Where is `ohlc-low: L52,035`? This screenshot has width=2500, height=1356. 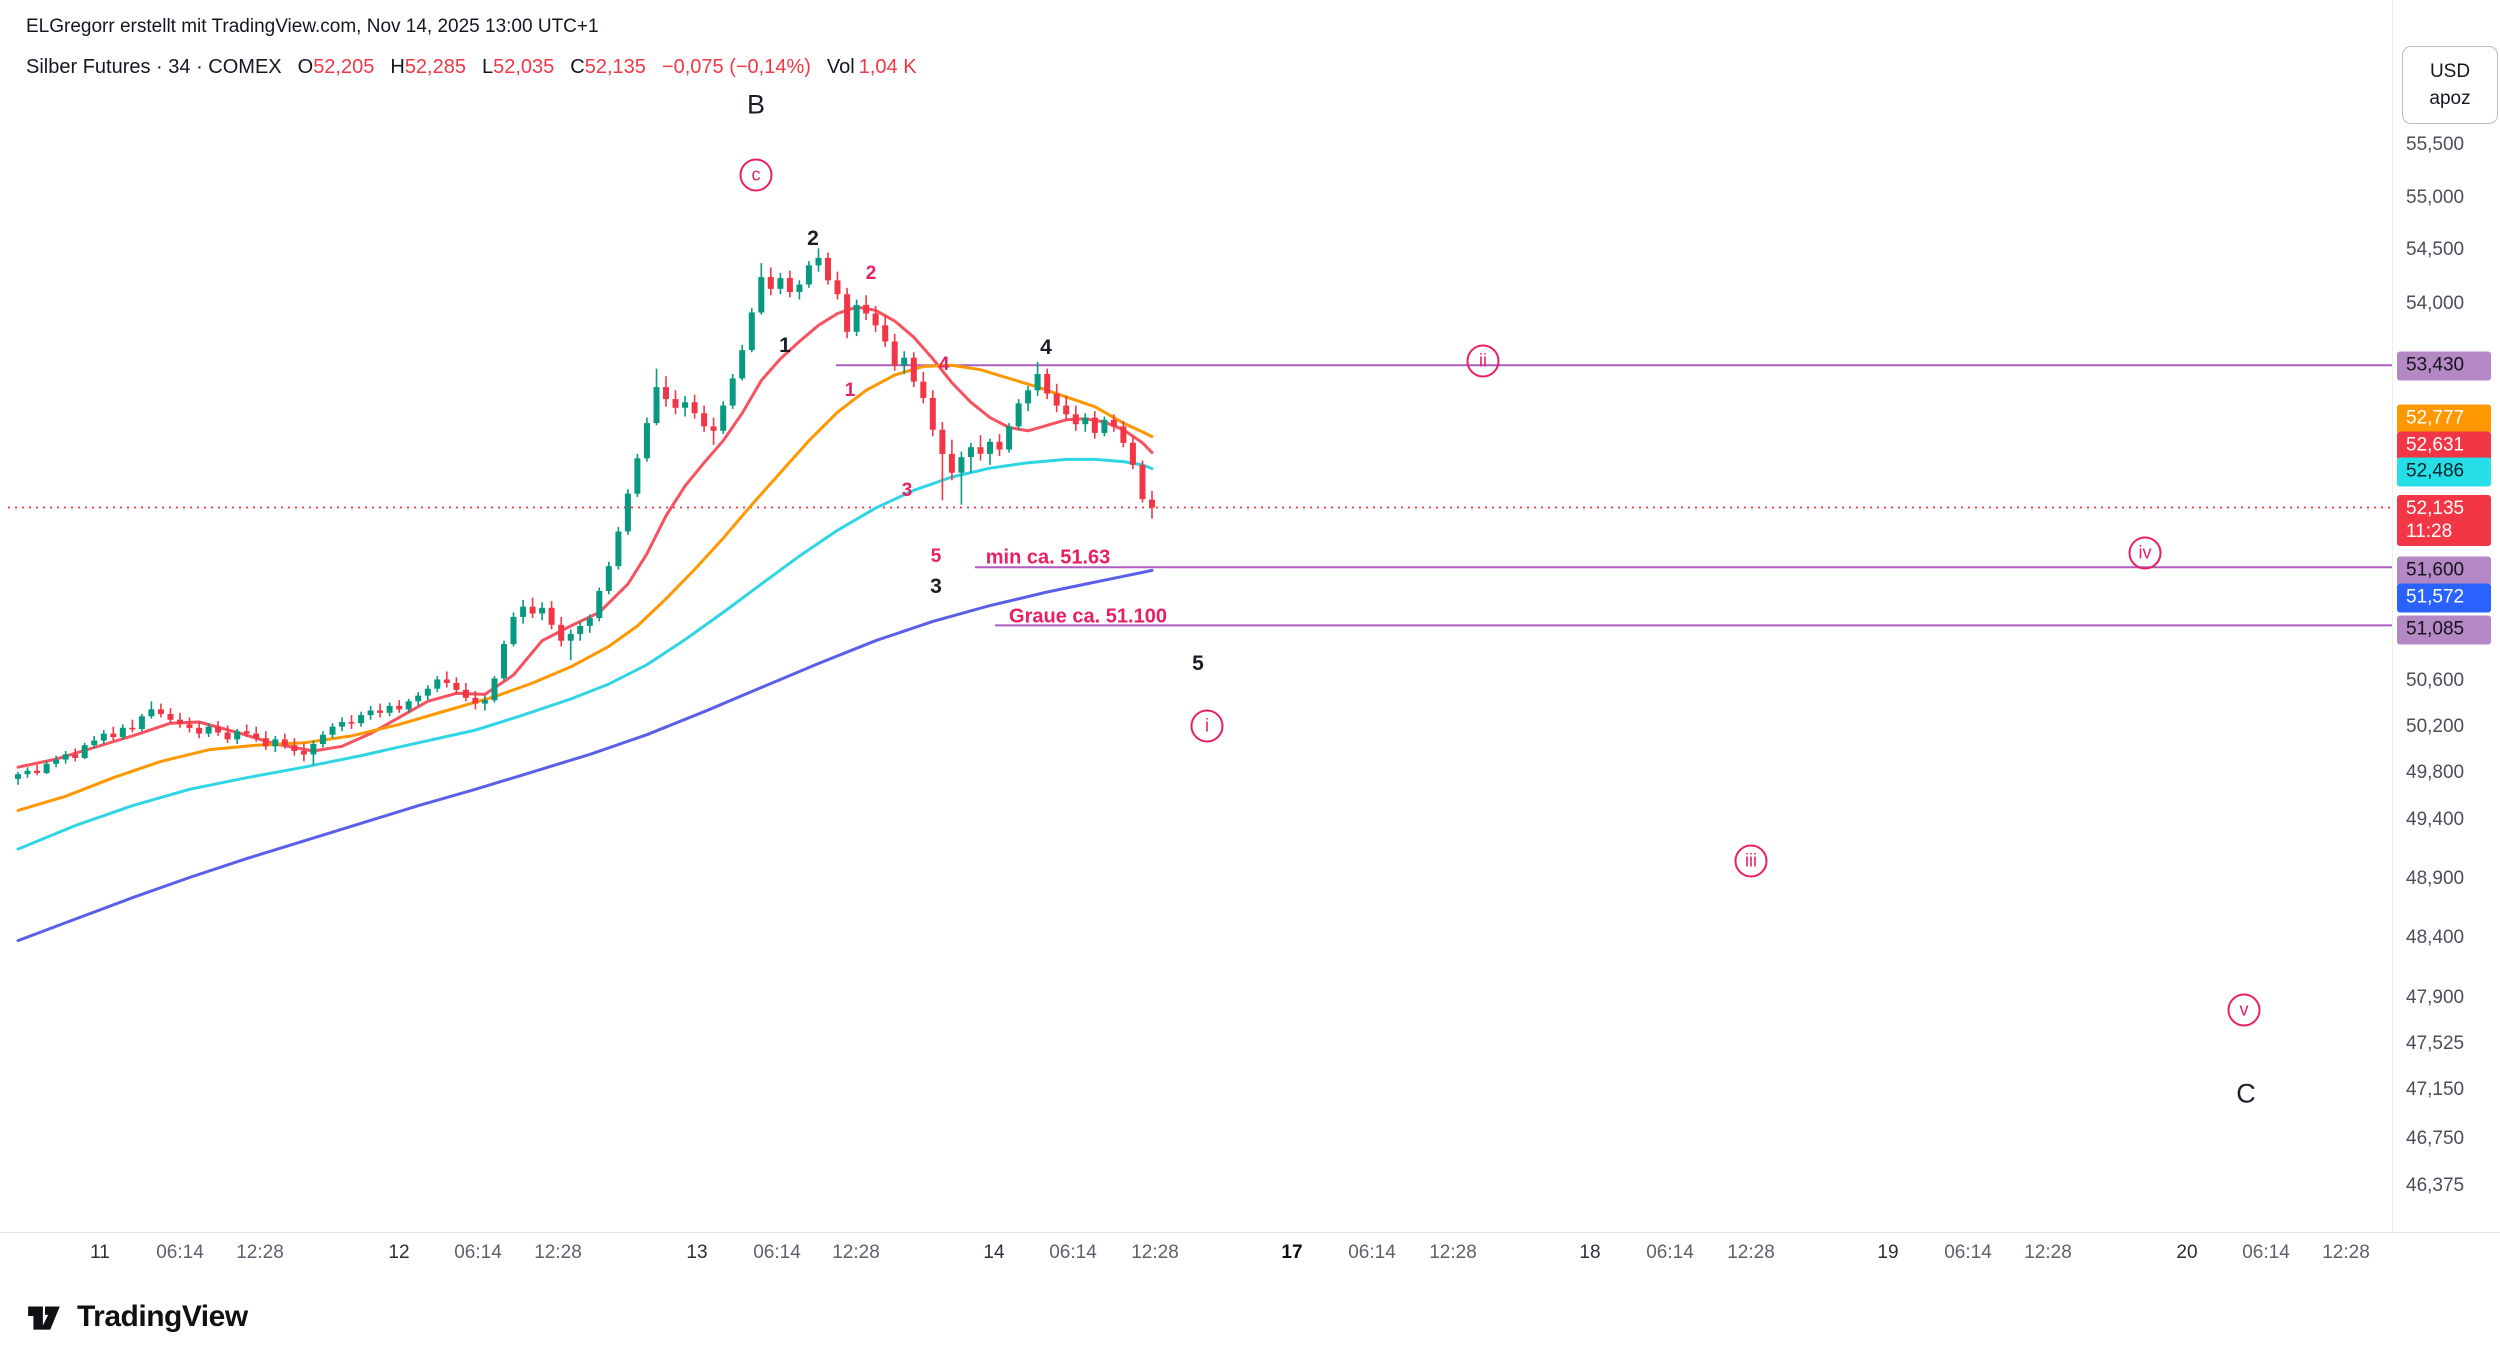 ohlc-low: L52,035 is located at coordinates (518, 67).